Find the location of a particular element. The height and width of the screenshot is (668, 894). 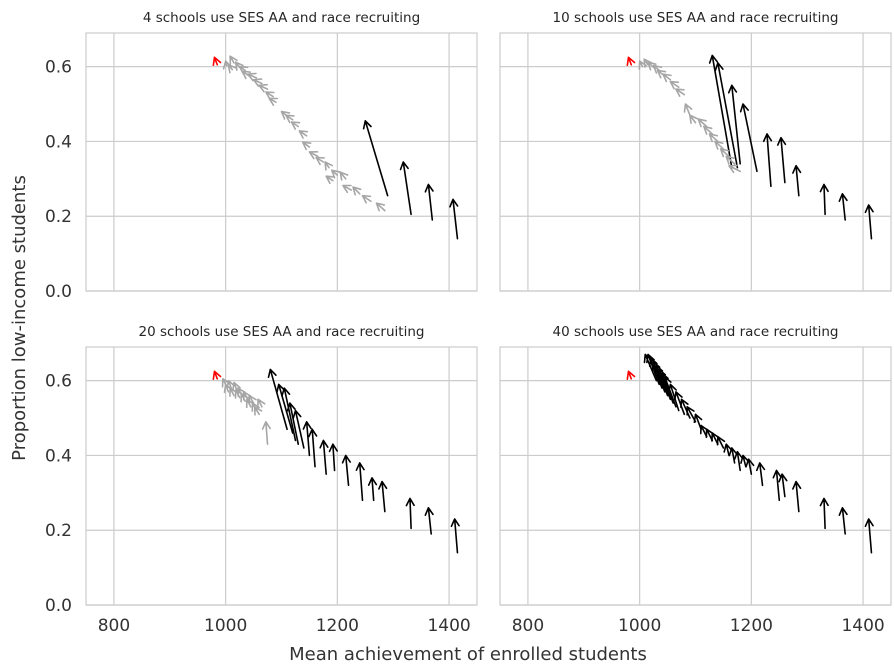

panel-title: 4 schools use SES AA and race recruiting is located at coordinates (281, 18).